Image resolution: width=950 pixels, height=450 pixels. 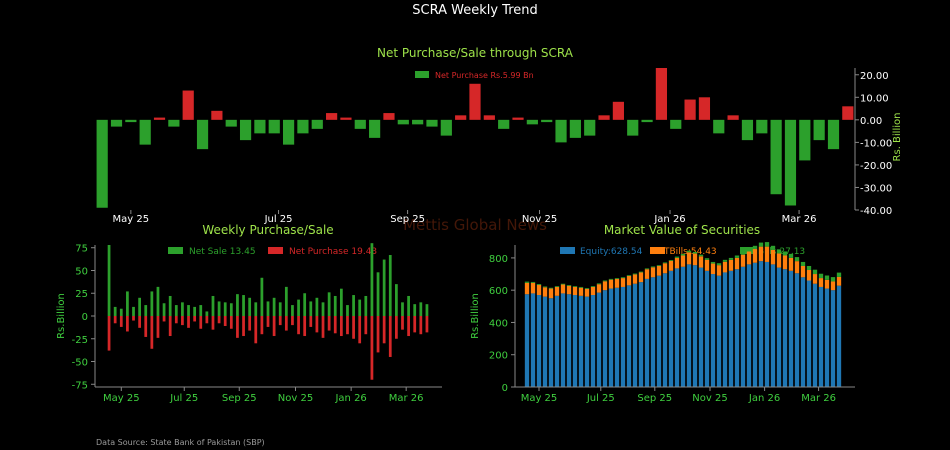 What do you see at coordinates (484, 75) in the screenshot?
I see `top-legend-label: Net Purchase Rs.5.99 Bn` at bounding box center [484, 75].